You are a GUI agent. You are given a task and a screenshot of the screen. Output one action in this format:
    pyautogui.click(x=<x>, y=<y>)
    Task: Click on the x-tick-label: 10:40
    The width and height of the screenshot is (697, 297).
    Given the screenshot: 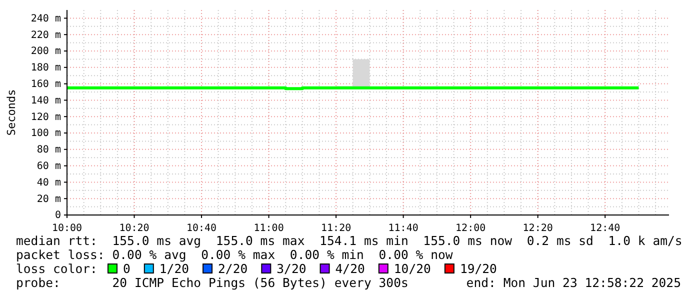 What is the action you would take?
    pyautogui.click(x=201, y=228)
    